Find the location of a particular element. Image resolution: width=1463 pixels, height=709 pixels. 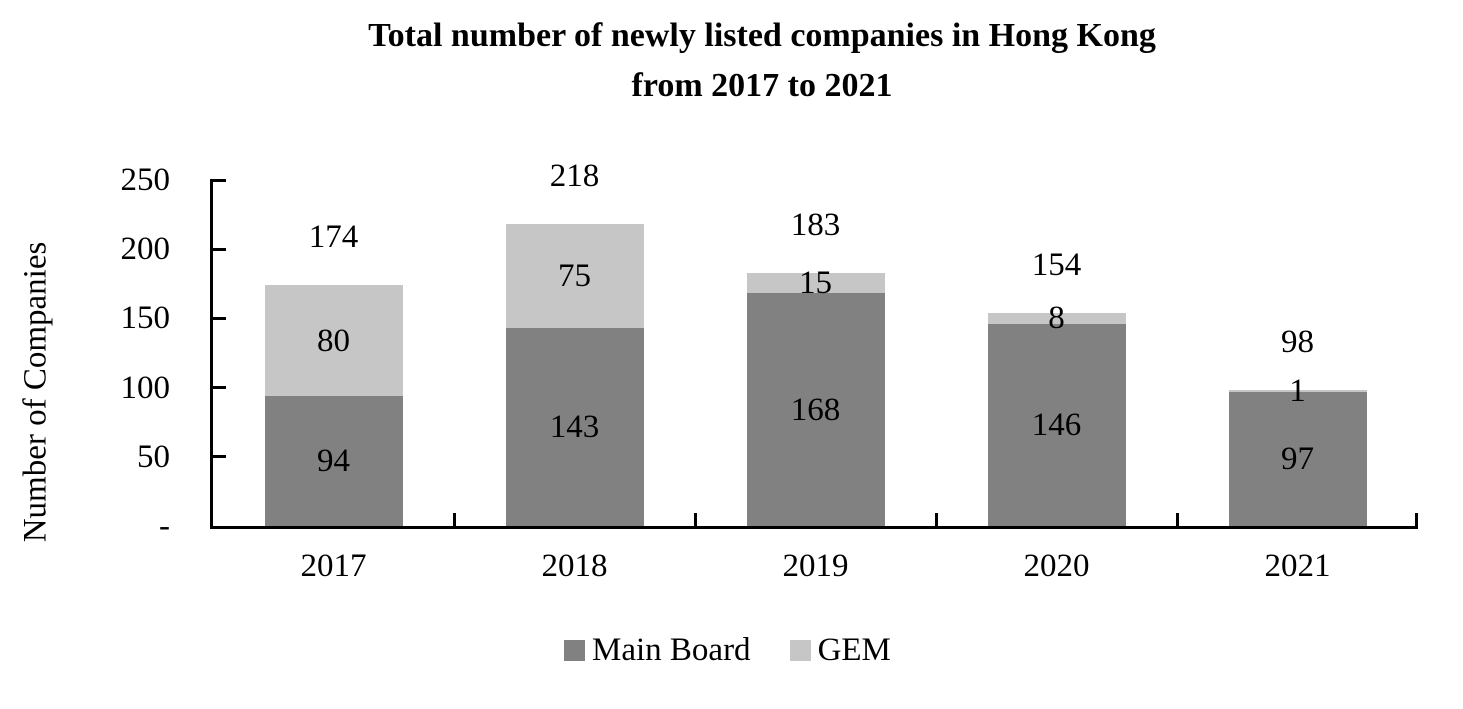

y-axis-line is located at coordinates (211, 354).